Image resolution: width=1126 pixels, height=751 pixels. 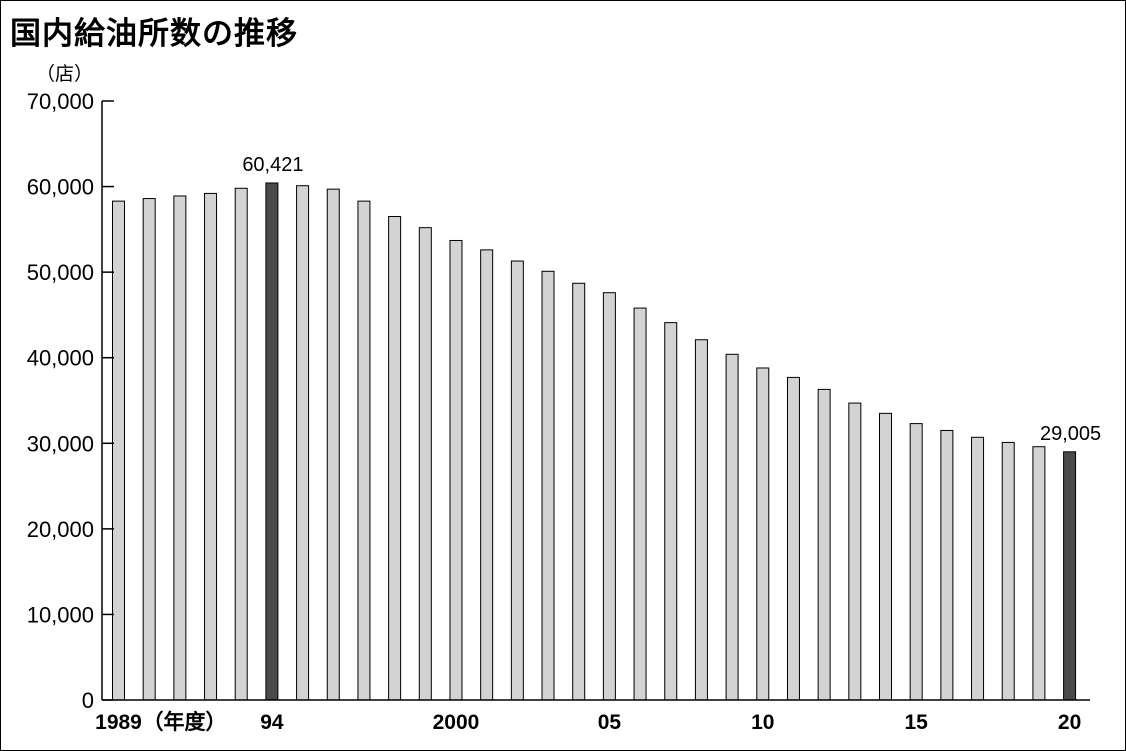 I want to click on bar-2007, so click(x=671, y=511).